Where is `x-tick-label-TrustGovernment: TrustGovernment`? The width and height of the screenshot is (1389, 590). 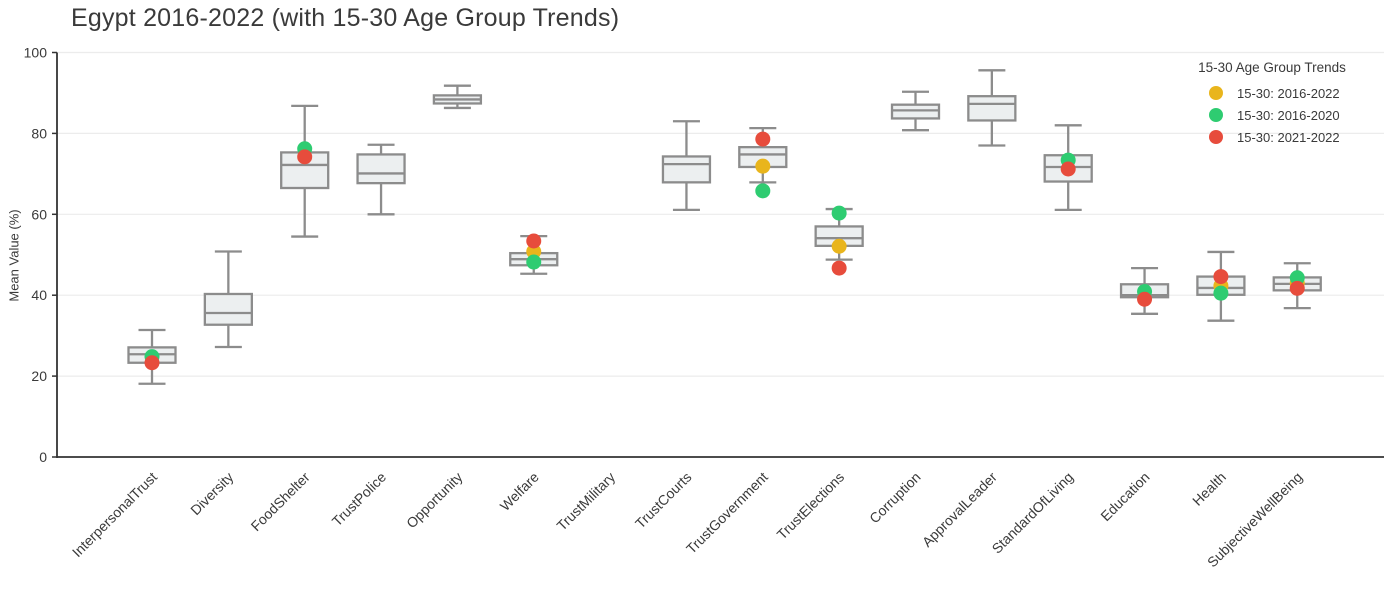
x-tick-label-TrustGovernment: TrustGovernment is located at coordinates (727, 513).